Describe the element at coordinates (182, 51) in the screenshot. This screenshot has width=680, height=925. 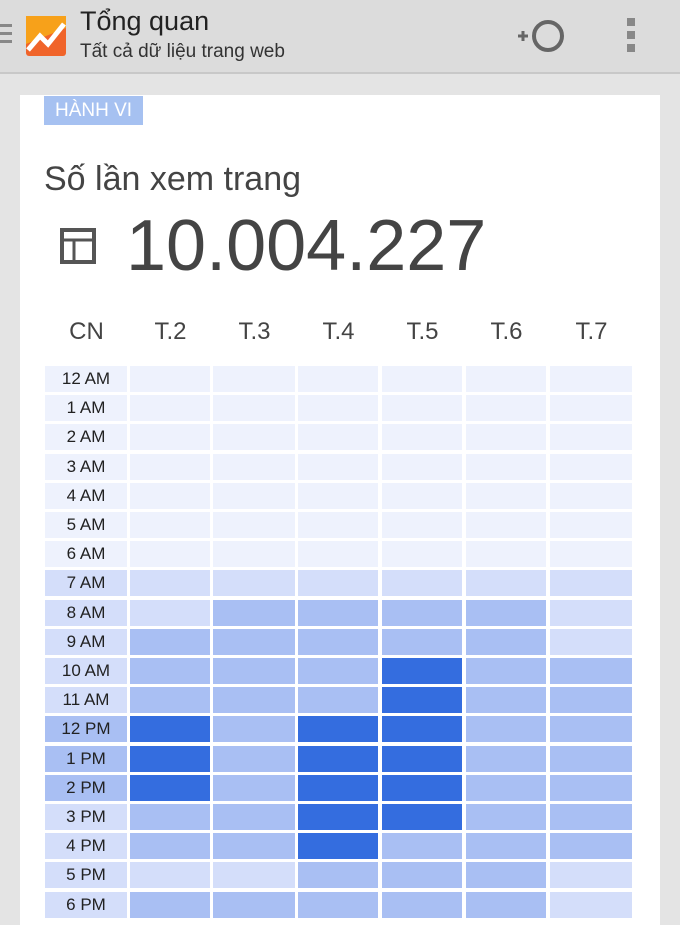
I see `view-subtitle: Tất cả dữ liệu trang web` at that location.